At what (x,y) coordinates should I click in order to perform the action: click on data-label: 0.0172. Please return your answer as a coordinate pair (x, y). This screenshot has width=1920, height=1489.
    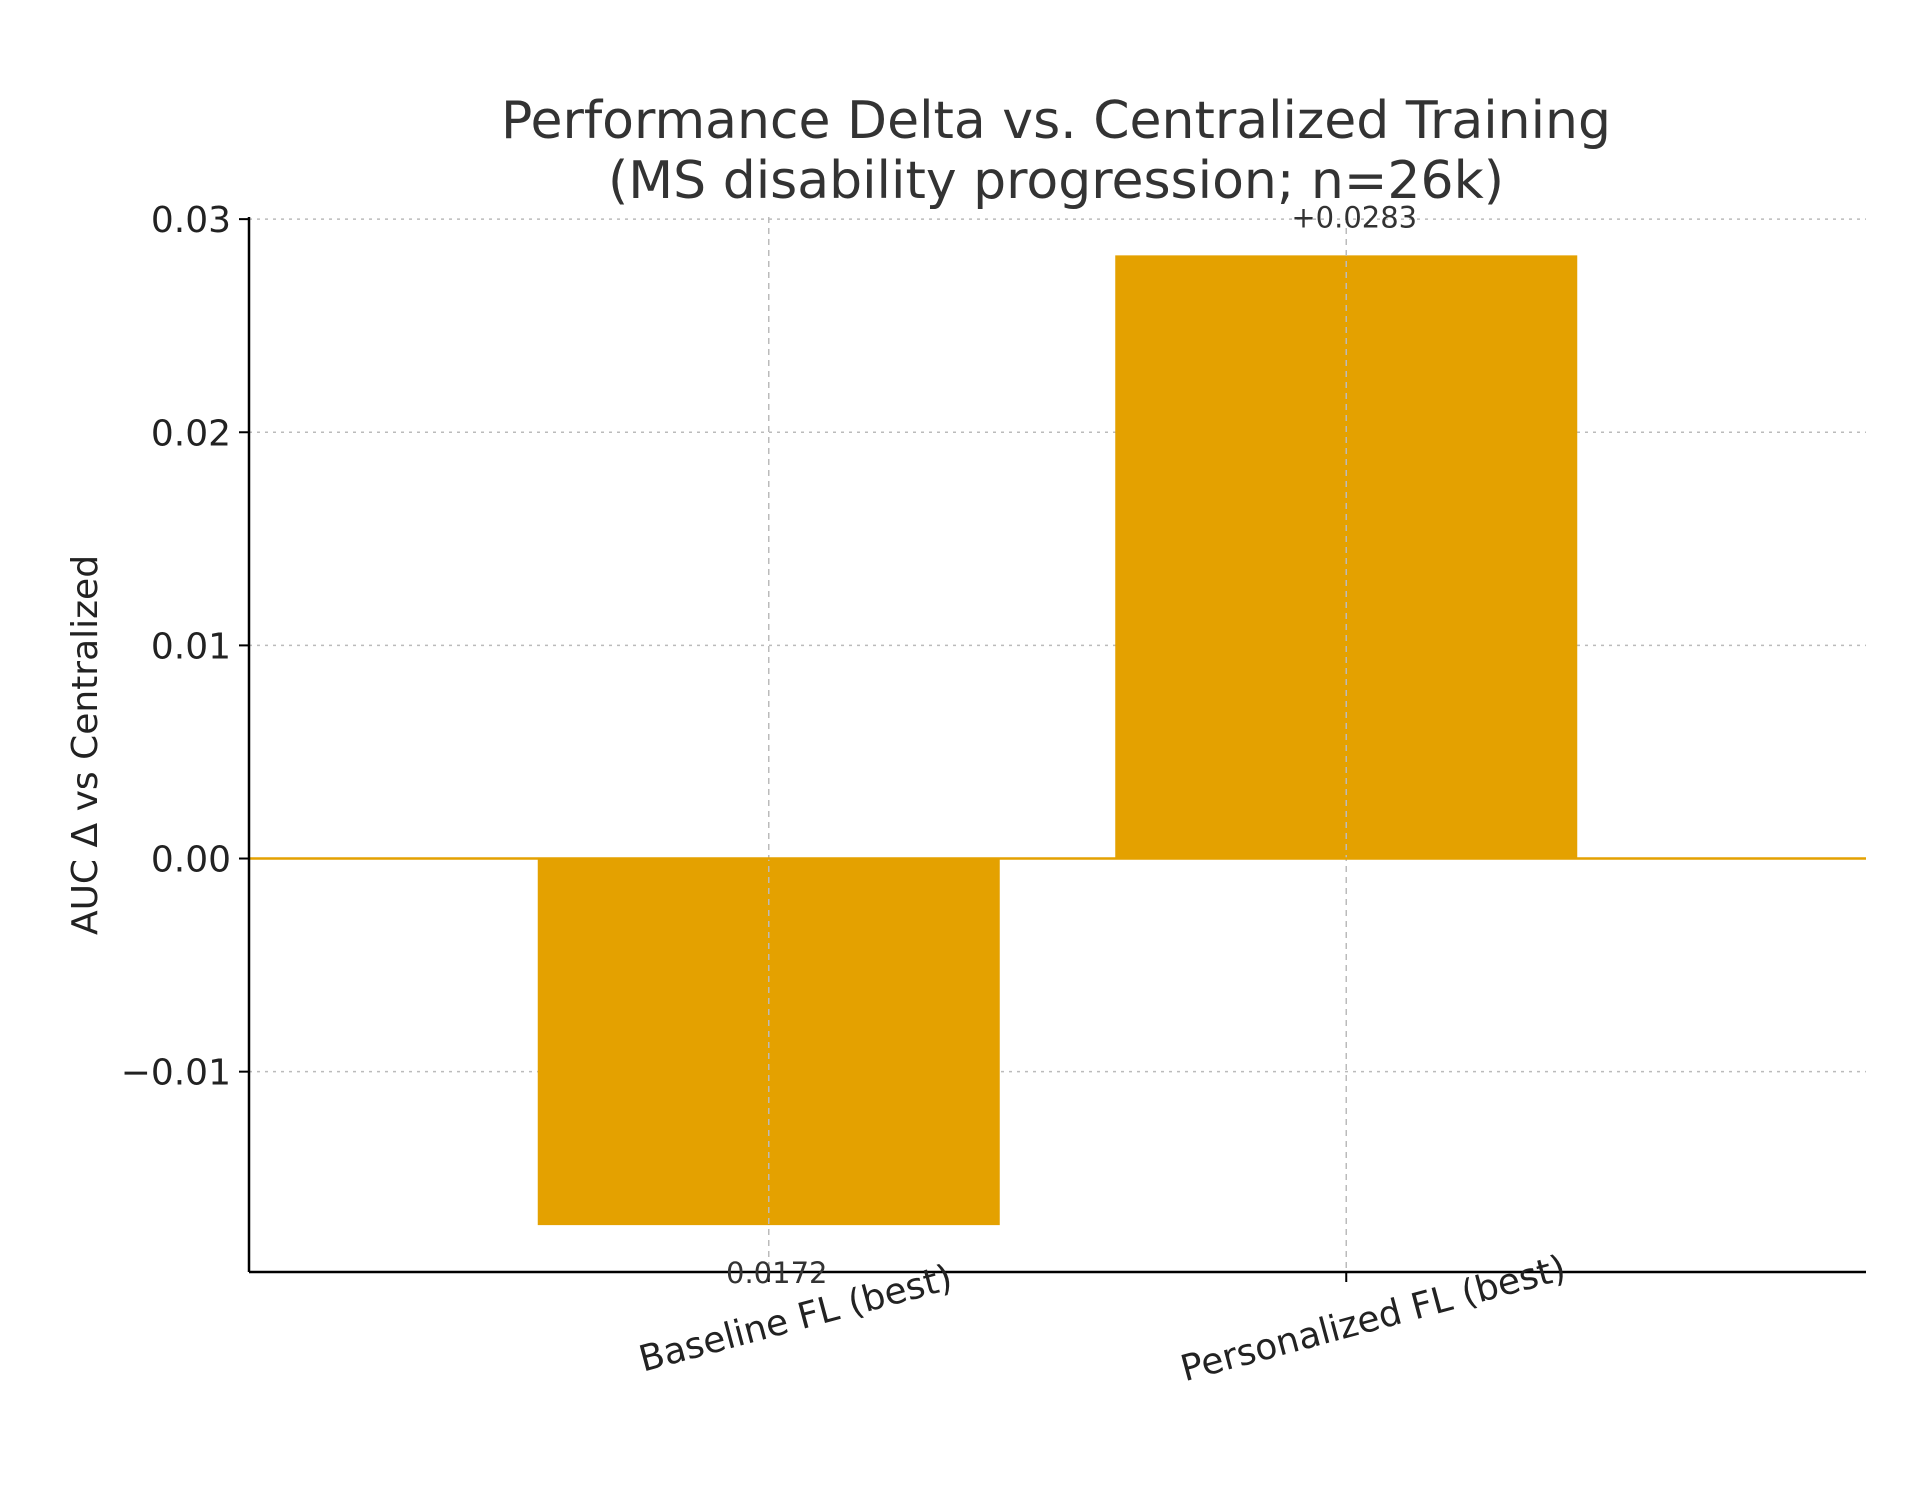
    Looking at the image, I should click on (776, 1273).